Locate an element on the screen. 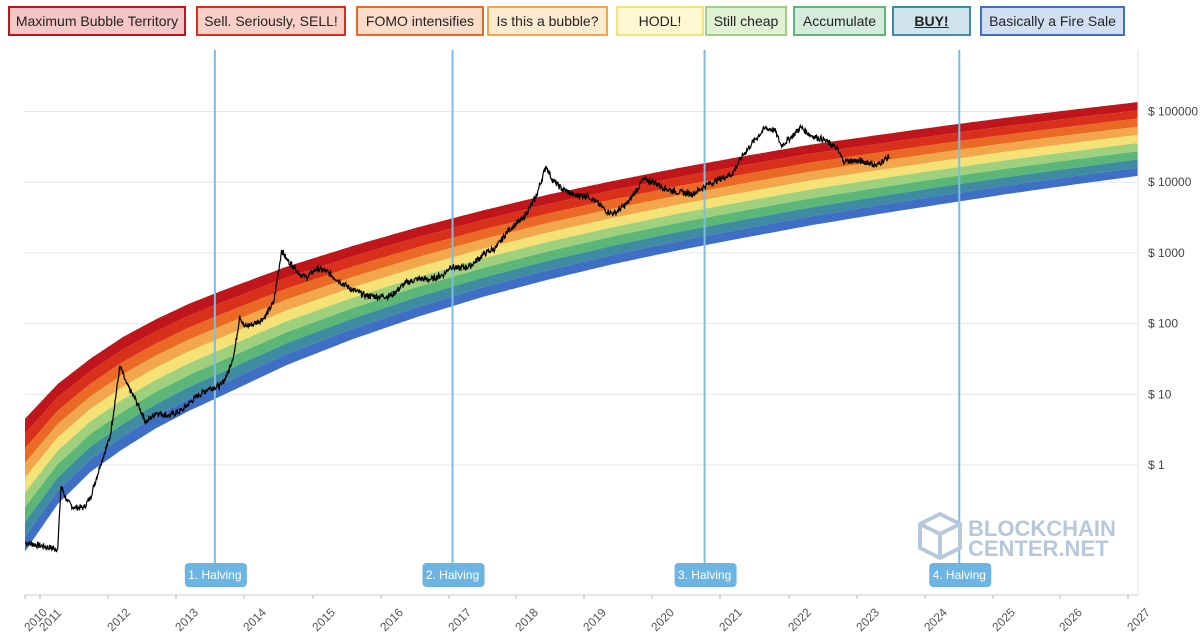 The height and width of the screenshot is (637, 1200). halving-label-4: 4. Halving is located at coordinates (959, 575).